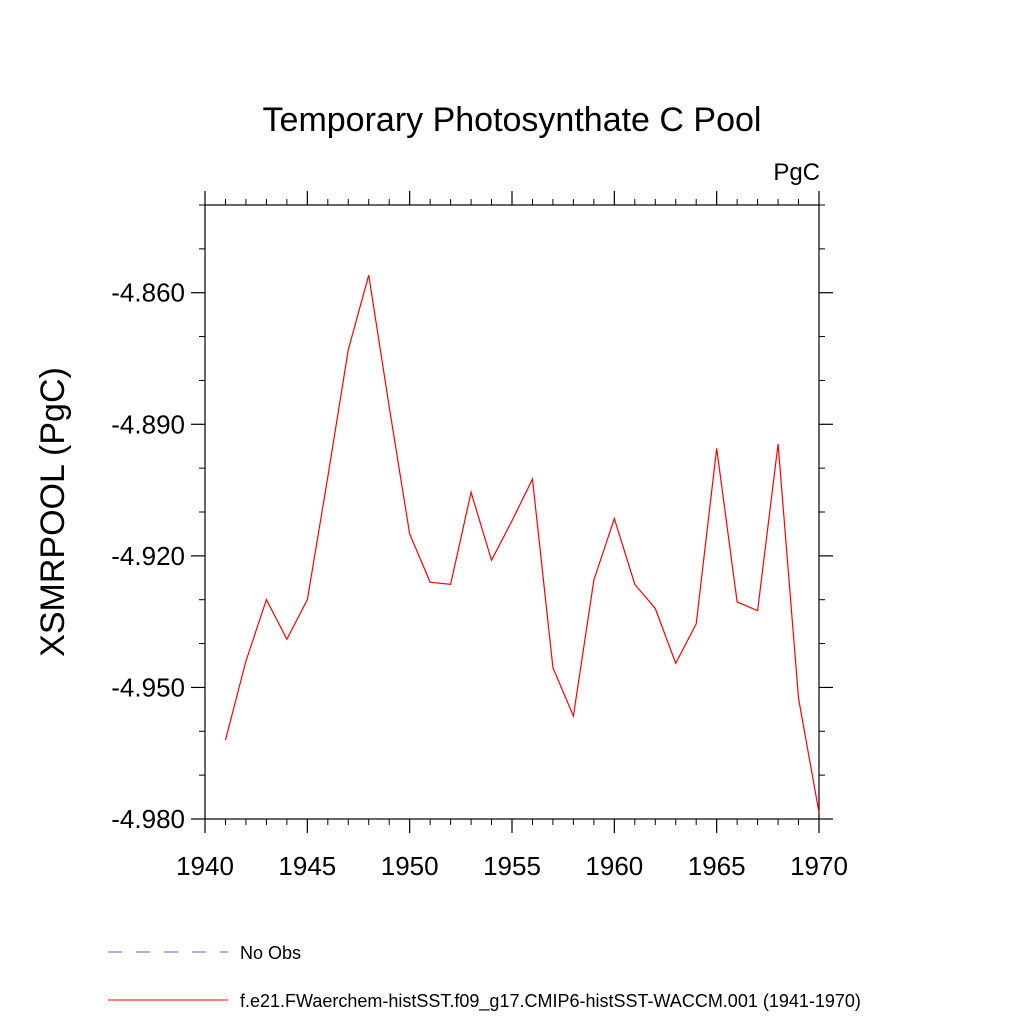 This screenshot has height=1024, width=1024. What do you see at coordinates (148, 293) in the screenshot?
I see `y-tick-label: -4.860` at bounding box center [148, 293].